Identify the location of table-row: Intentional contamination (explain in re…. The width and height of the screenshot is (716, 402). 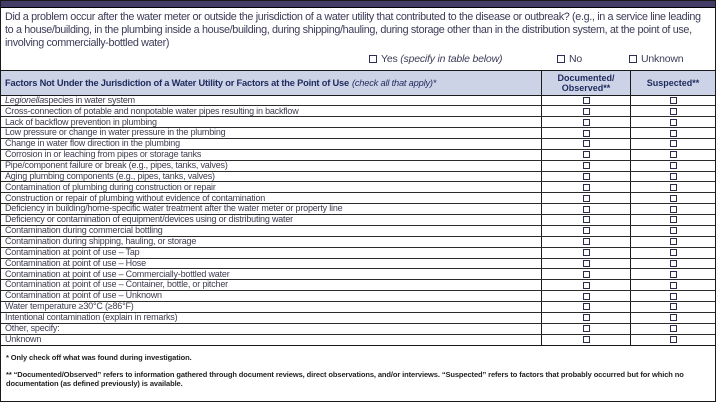
(358, 318).